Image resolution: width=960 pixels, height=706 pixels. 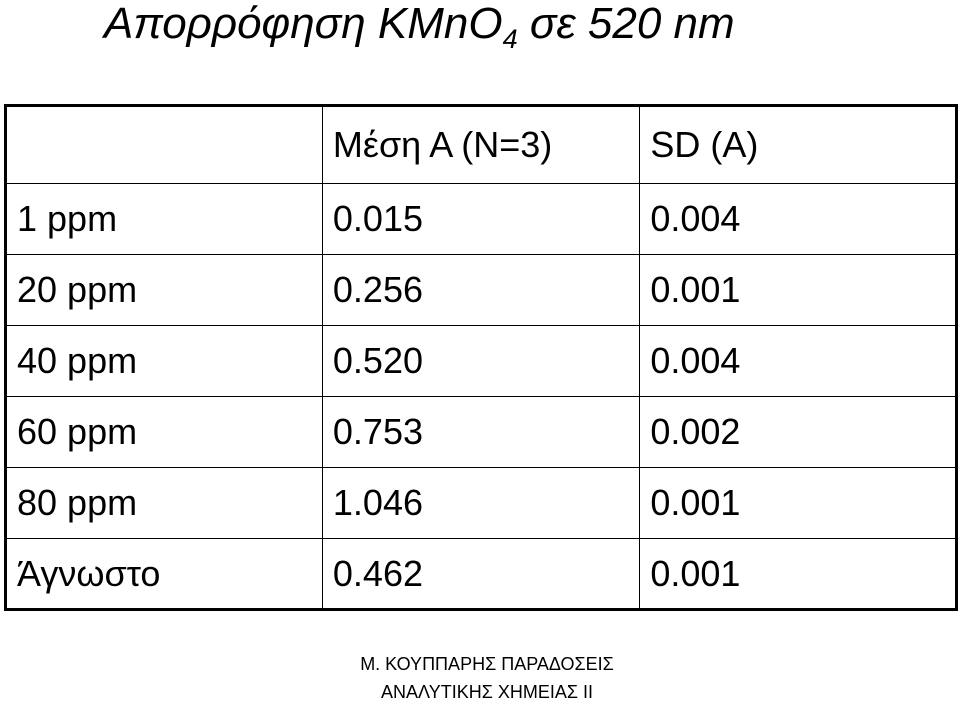 I want to click on row-label: Άγνωστο, so click(x=164, y=574).